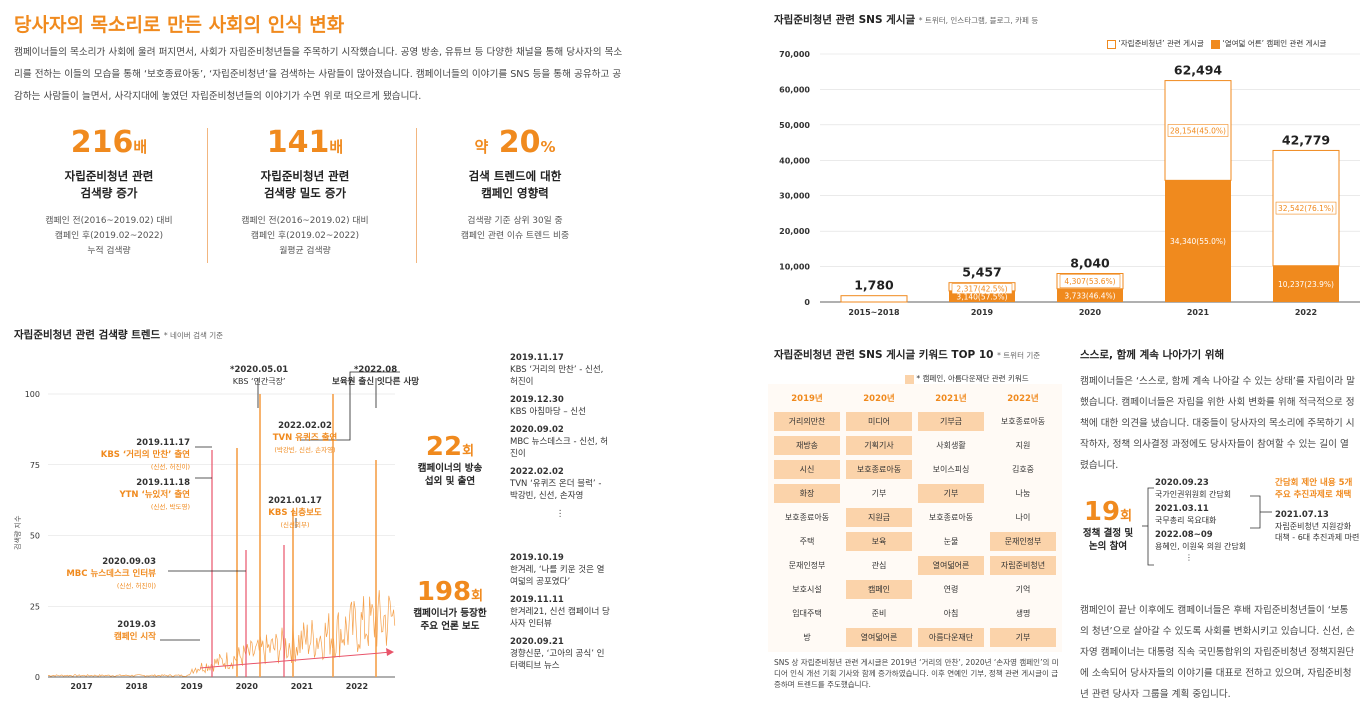 The height and width of the screenshot is (706, 1372). I want to click on trend-ytick: 50, so click(35, 536).